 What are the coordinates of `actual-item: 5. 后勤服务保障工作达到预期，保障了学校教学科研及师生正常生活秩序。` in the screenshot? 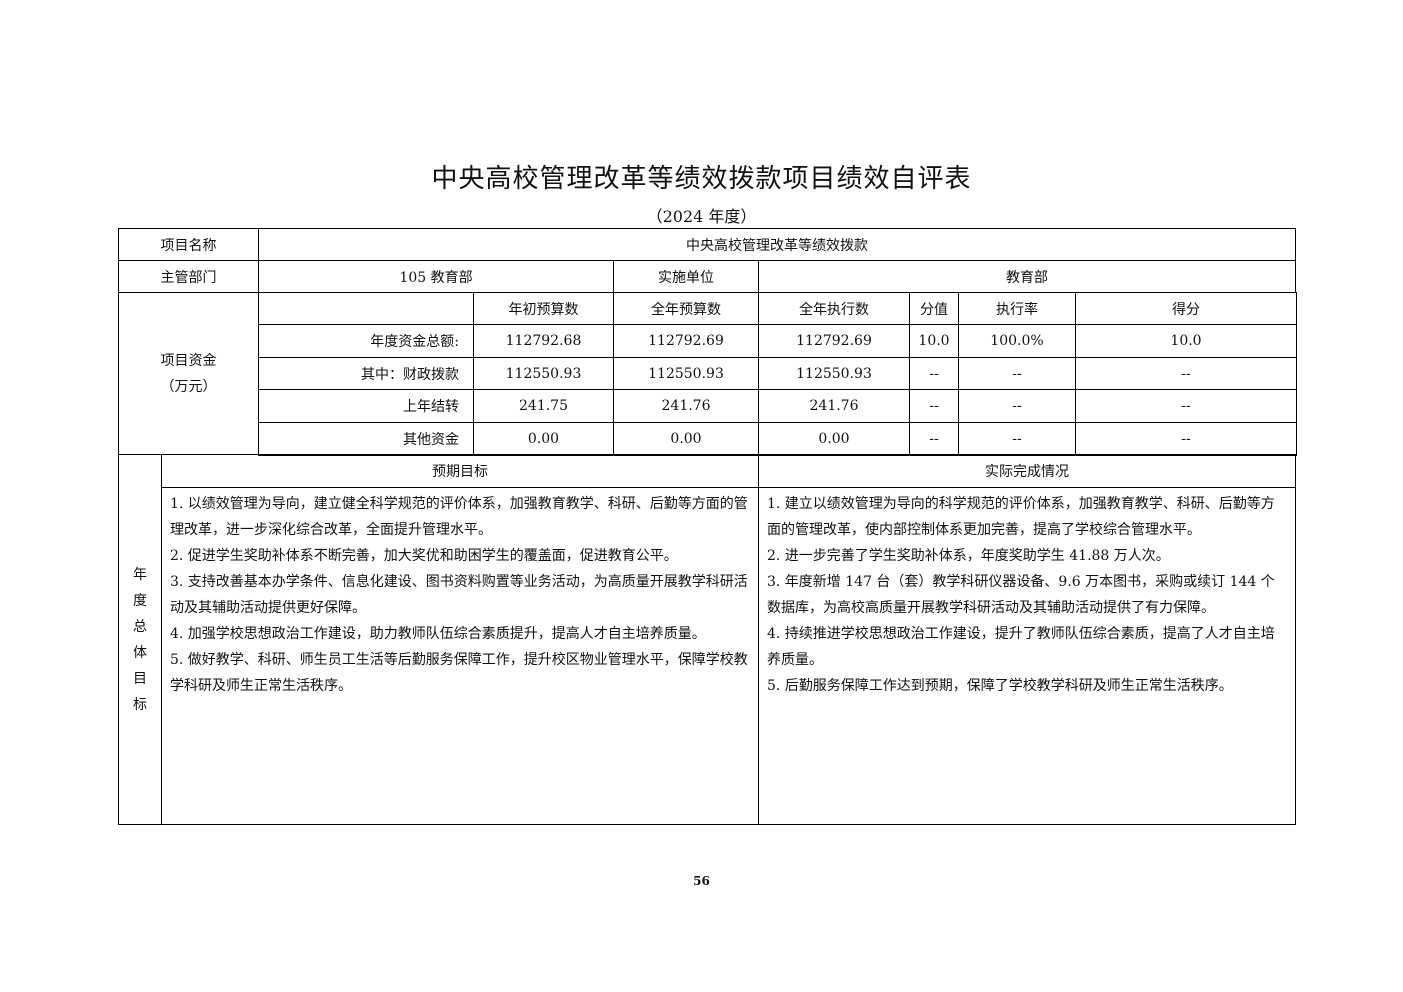 It's located at (1000, 686).